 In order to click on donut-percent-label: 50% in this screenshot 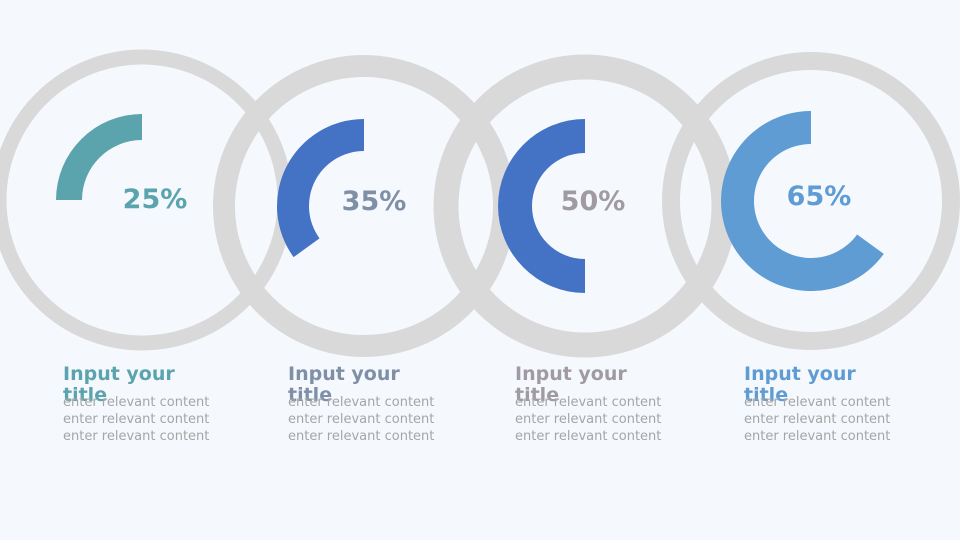, I will do `click(593, 201)`.